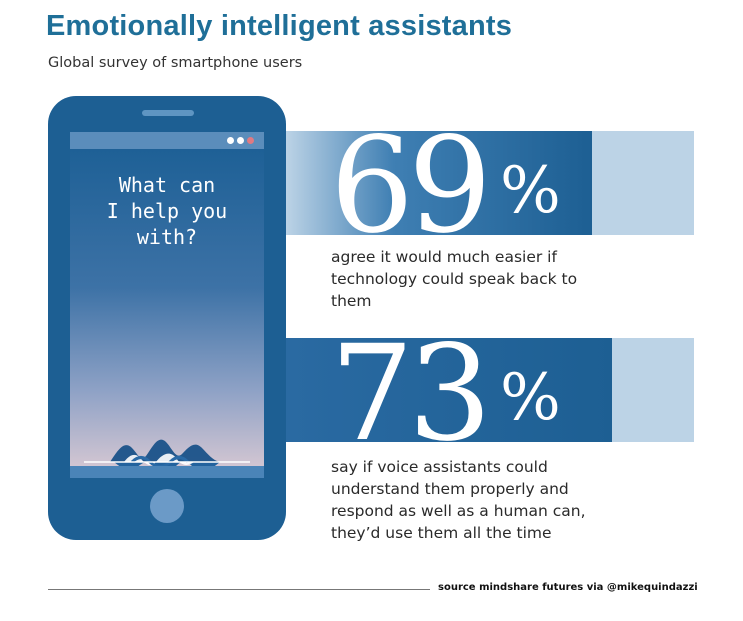  What do you see at coordinates (167, 305) in the screenshot?
I see `phone-screen: What can I help you with?` at bounding box center [167, 305].